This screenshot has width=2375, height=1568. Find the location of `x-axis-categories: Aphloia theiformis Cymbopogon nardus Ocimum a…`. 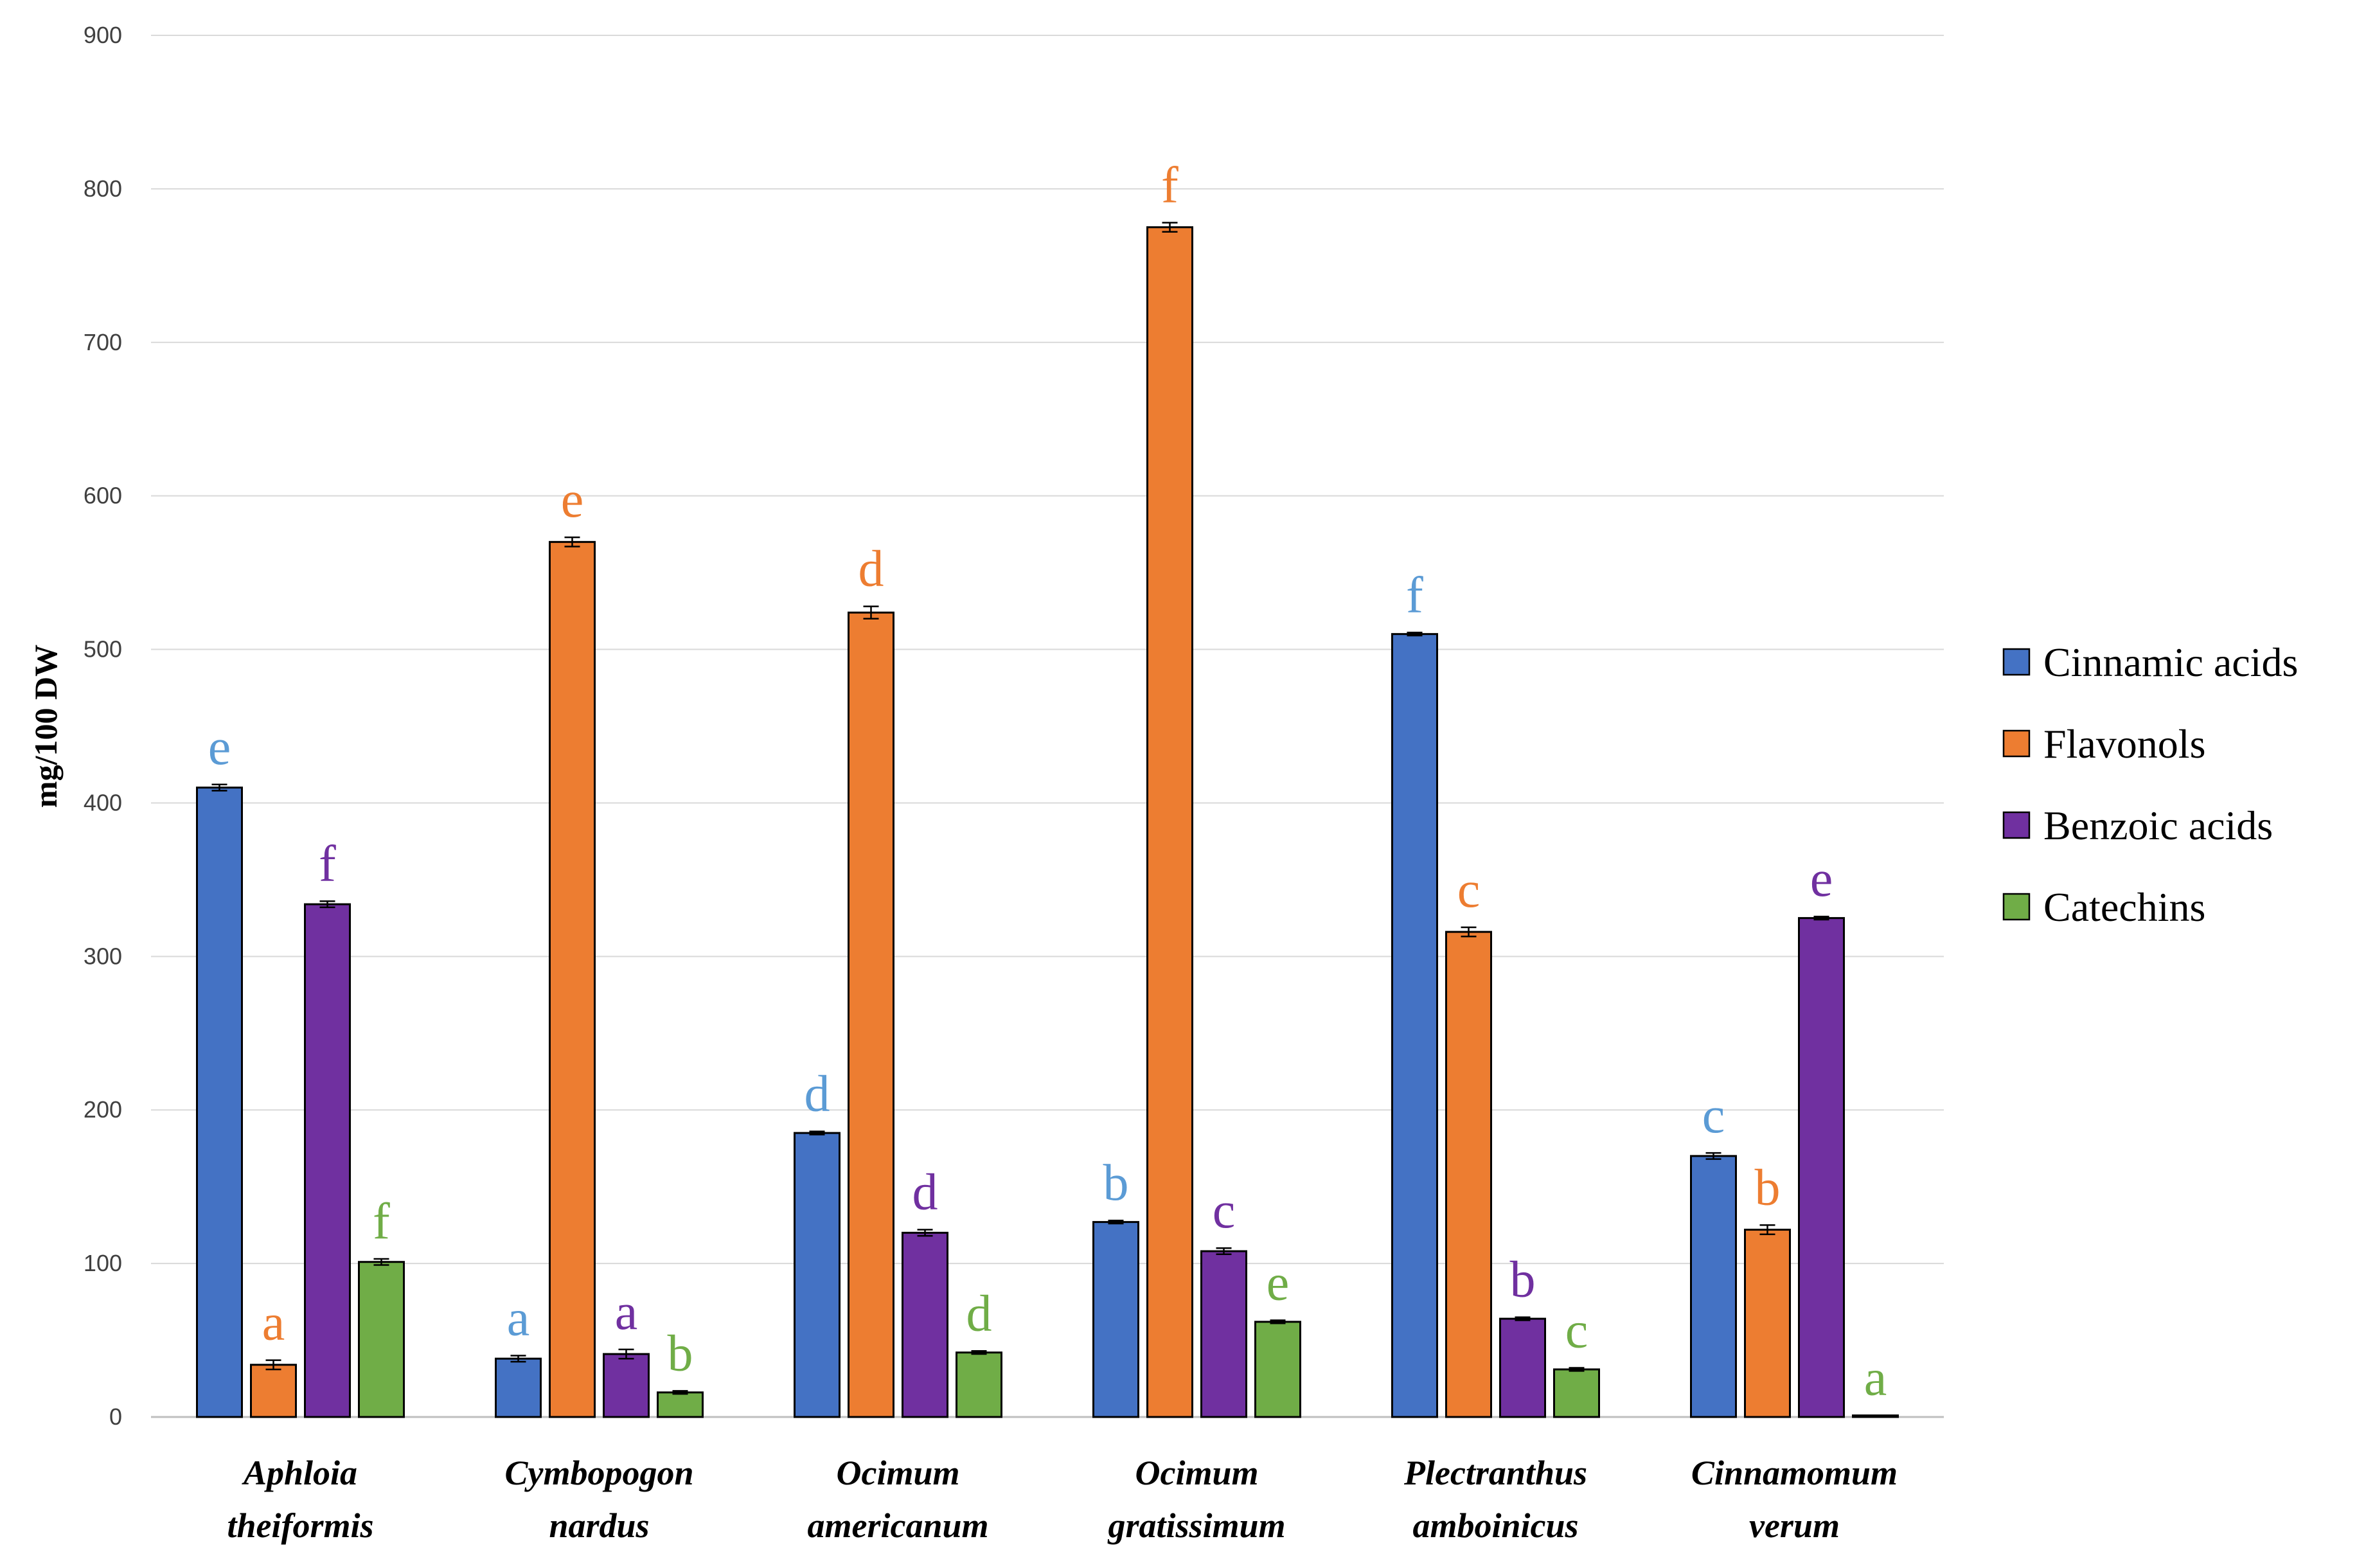

x-axis-categories: Aphloia theiformis Cymbopogon nardus Ocimum a… is located at coordinates (1062, 1499).